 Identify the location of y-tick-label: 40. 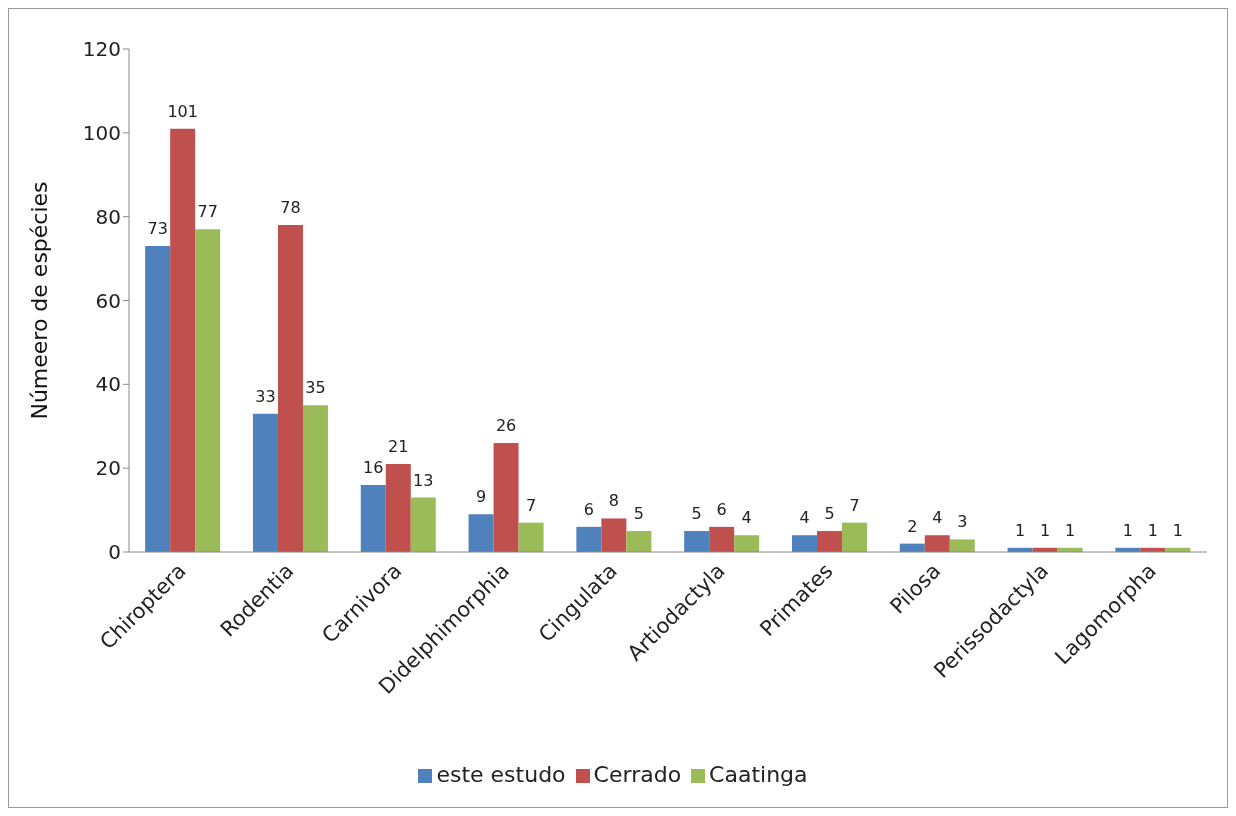
(108, 384).